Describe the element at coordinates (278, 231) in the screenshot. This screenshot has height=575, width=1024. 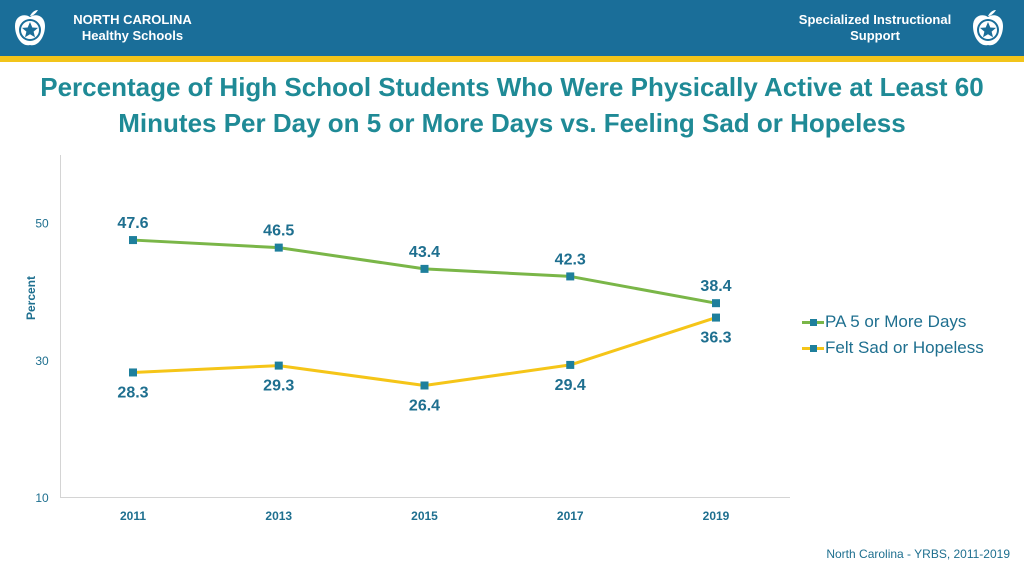
I see `data-label-pa: 46.5` at that location.